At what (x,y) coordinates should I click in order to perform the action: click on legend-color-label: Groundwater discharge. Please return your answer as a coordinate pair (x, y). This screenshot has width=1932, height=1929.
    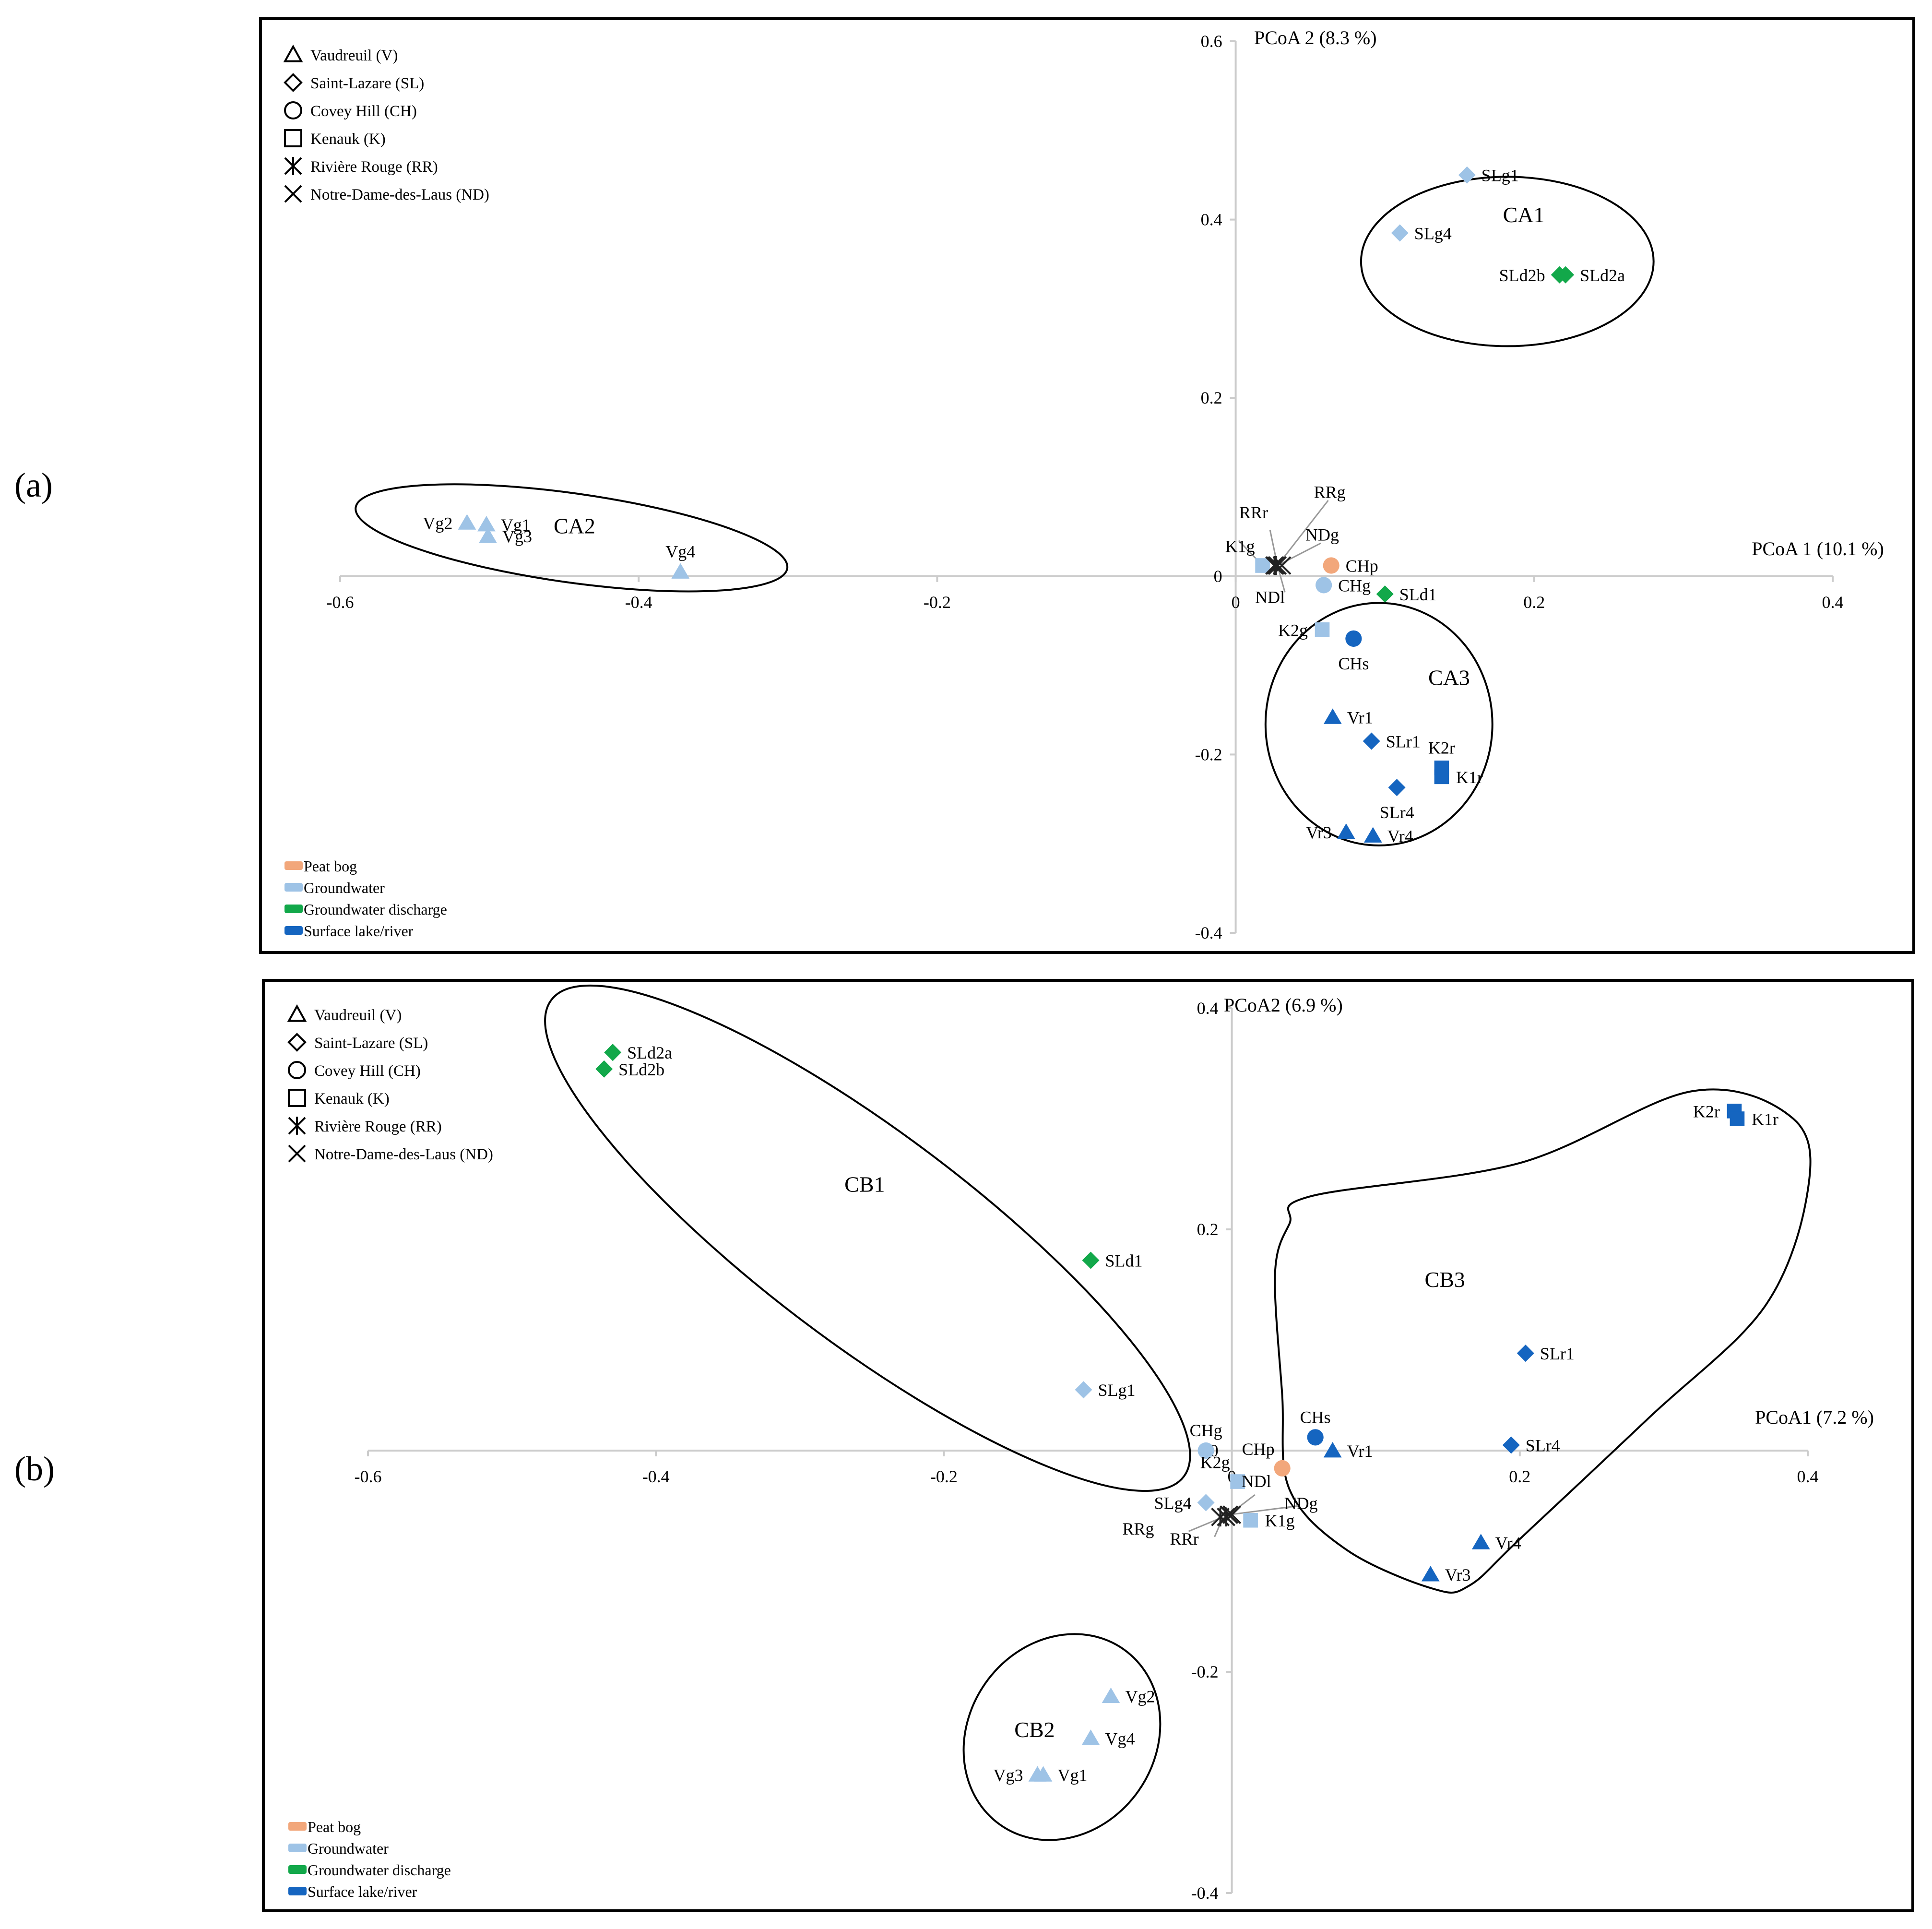
    Looking at the image, I should click on (375, 909).